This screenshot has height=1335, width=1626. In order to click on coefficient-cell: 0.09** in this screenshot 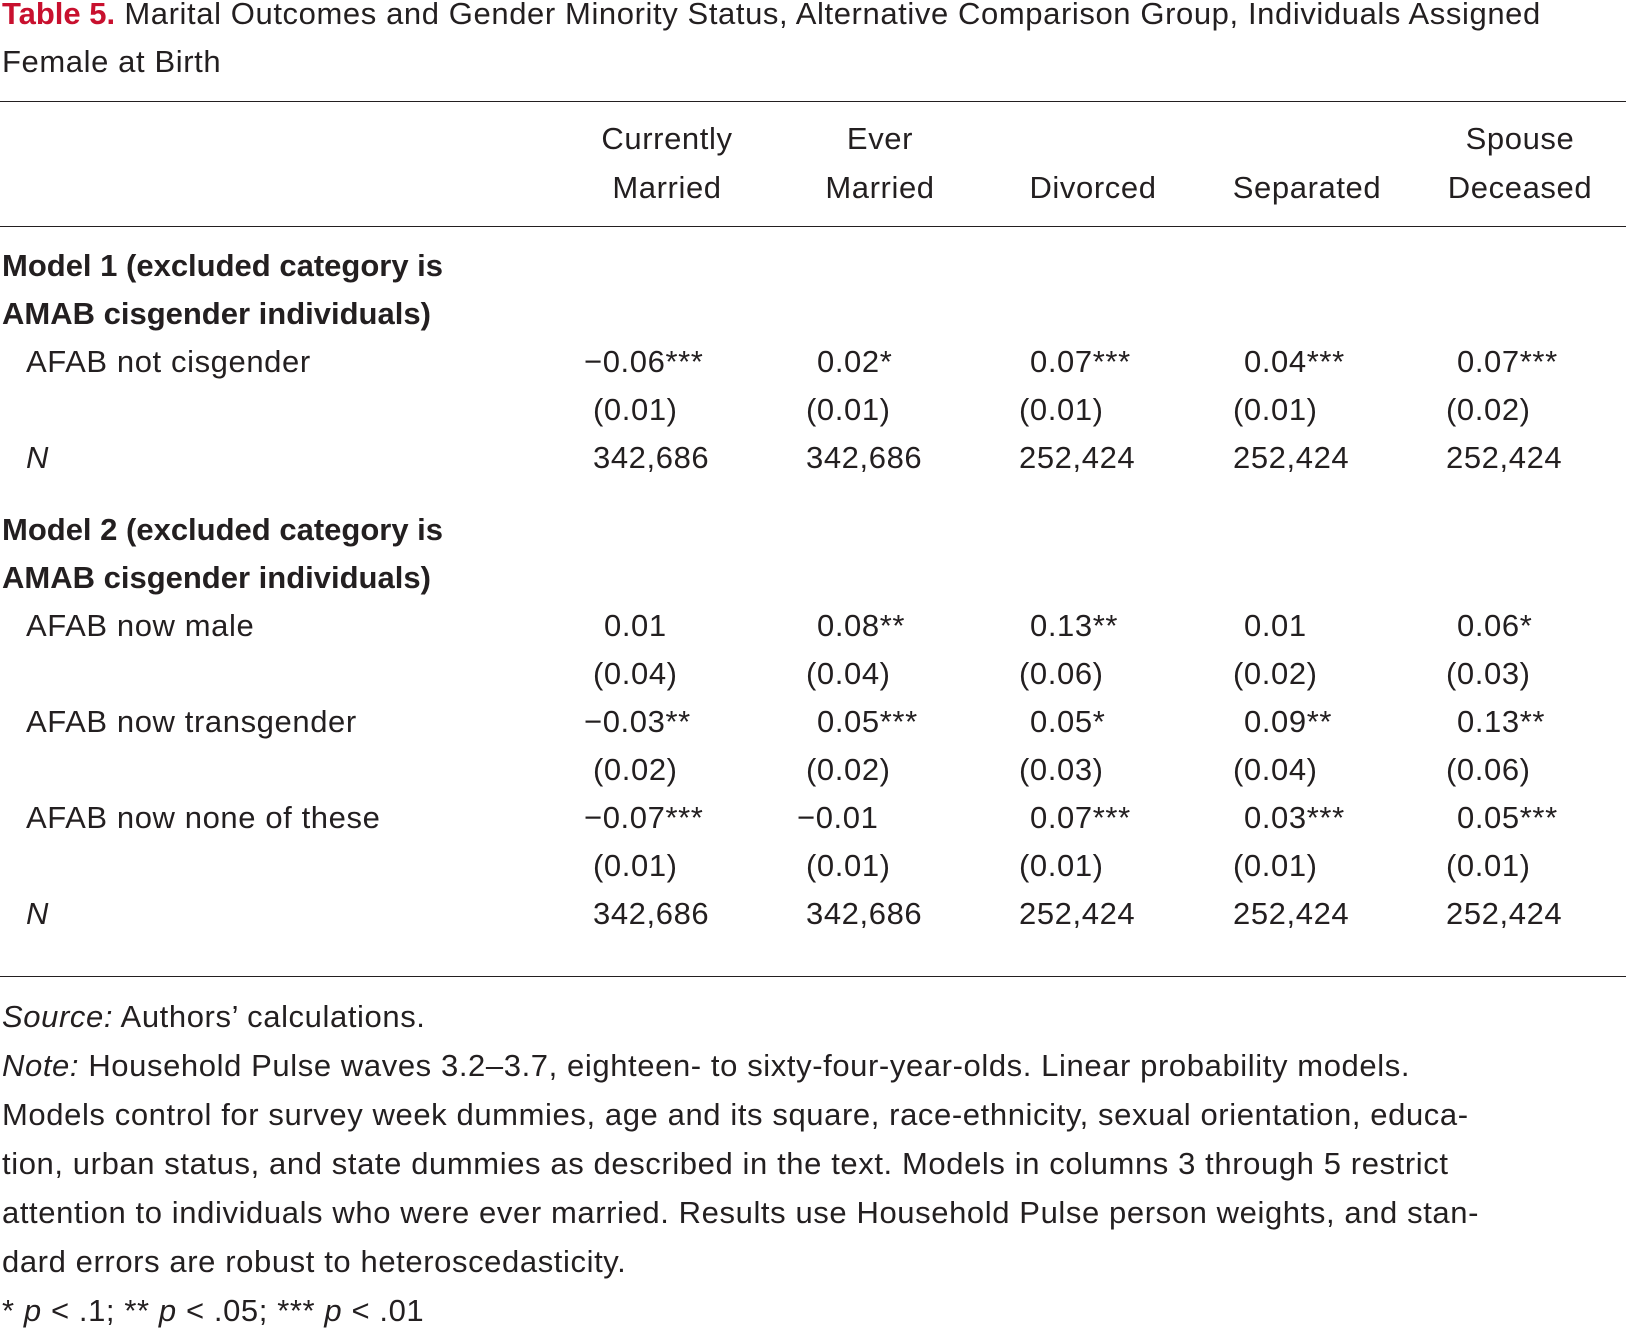, I will do `click(1288, 721)`.